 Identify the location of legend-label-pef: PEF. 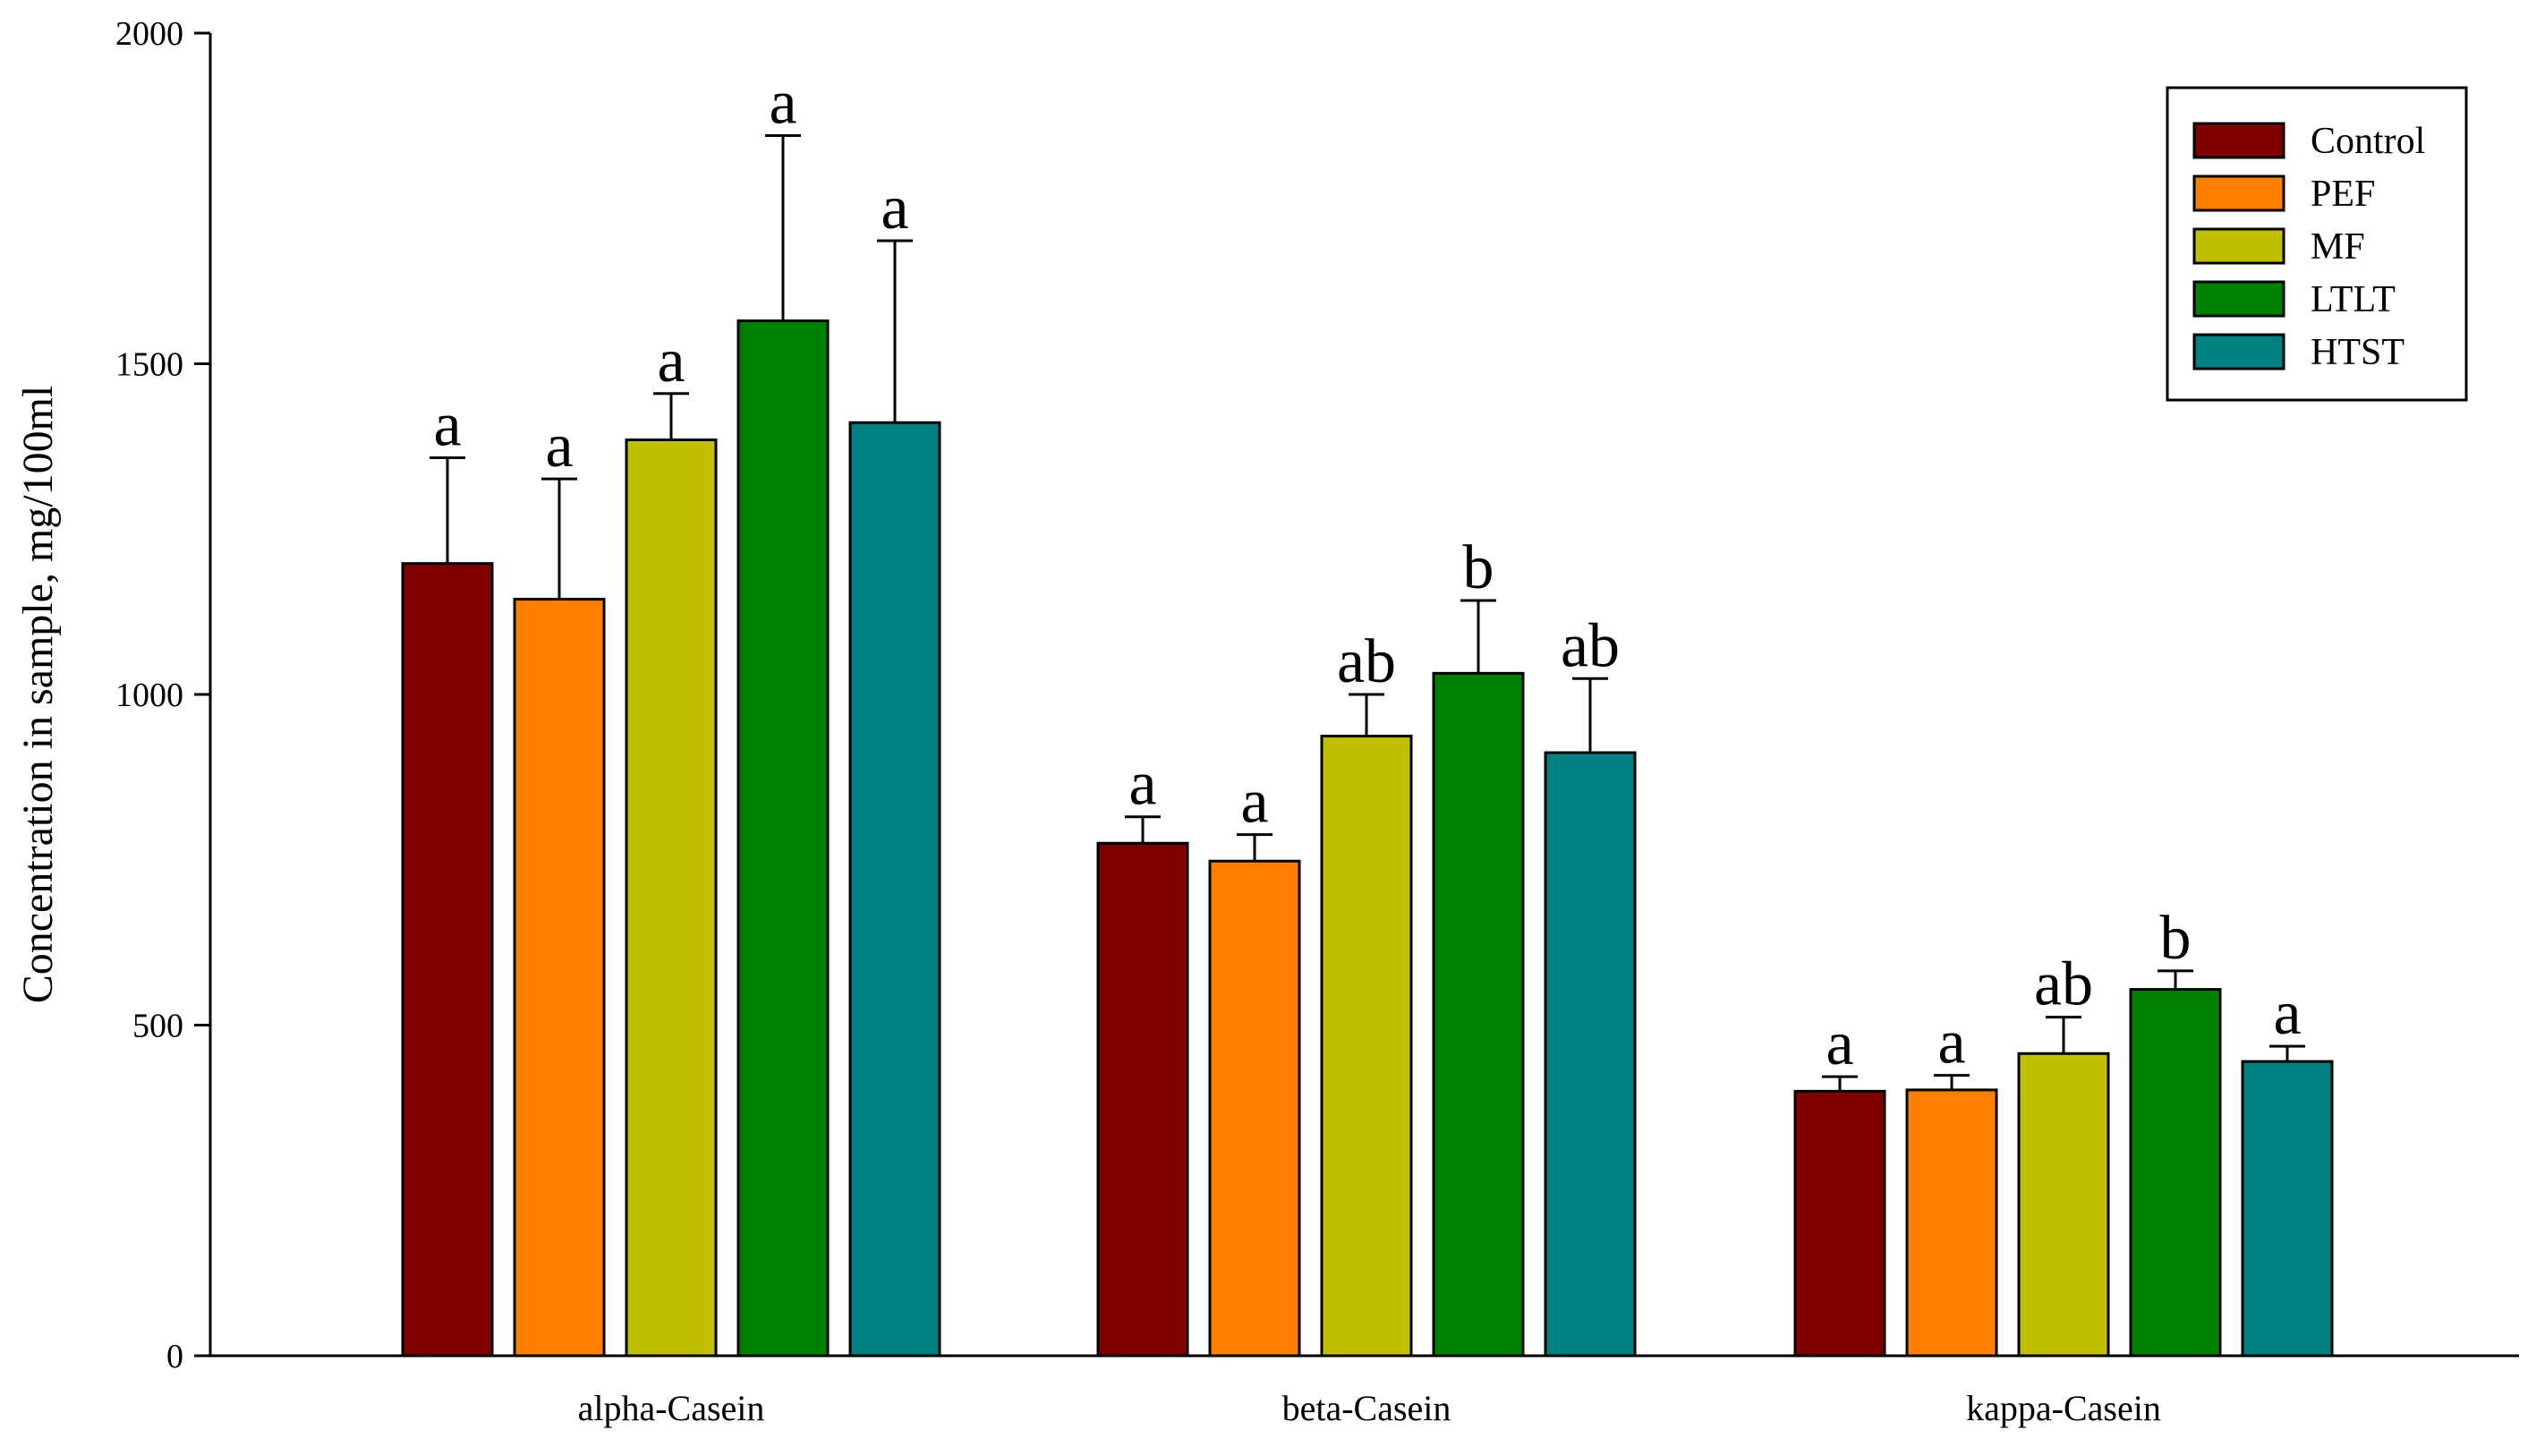
(2343, 195).